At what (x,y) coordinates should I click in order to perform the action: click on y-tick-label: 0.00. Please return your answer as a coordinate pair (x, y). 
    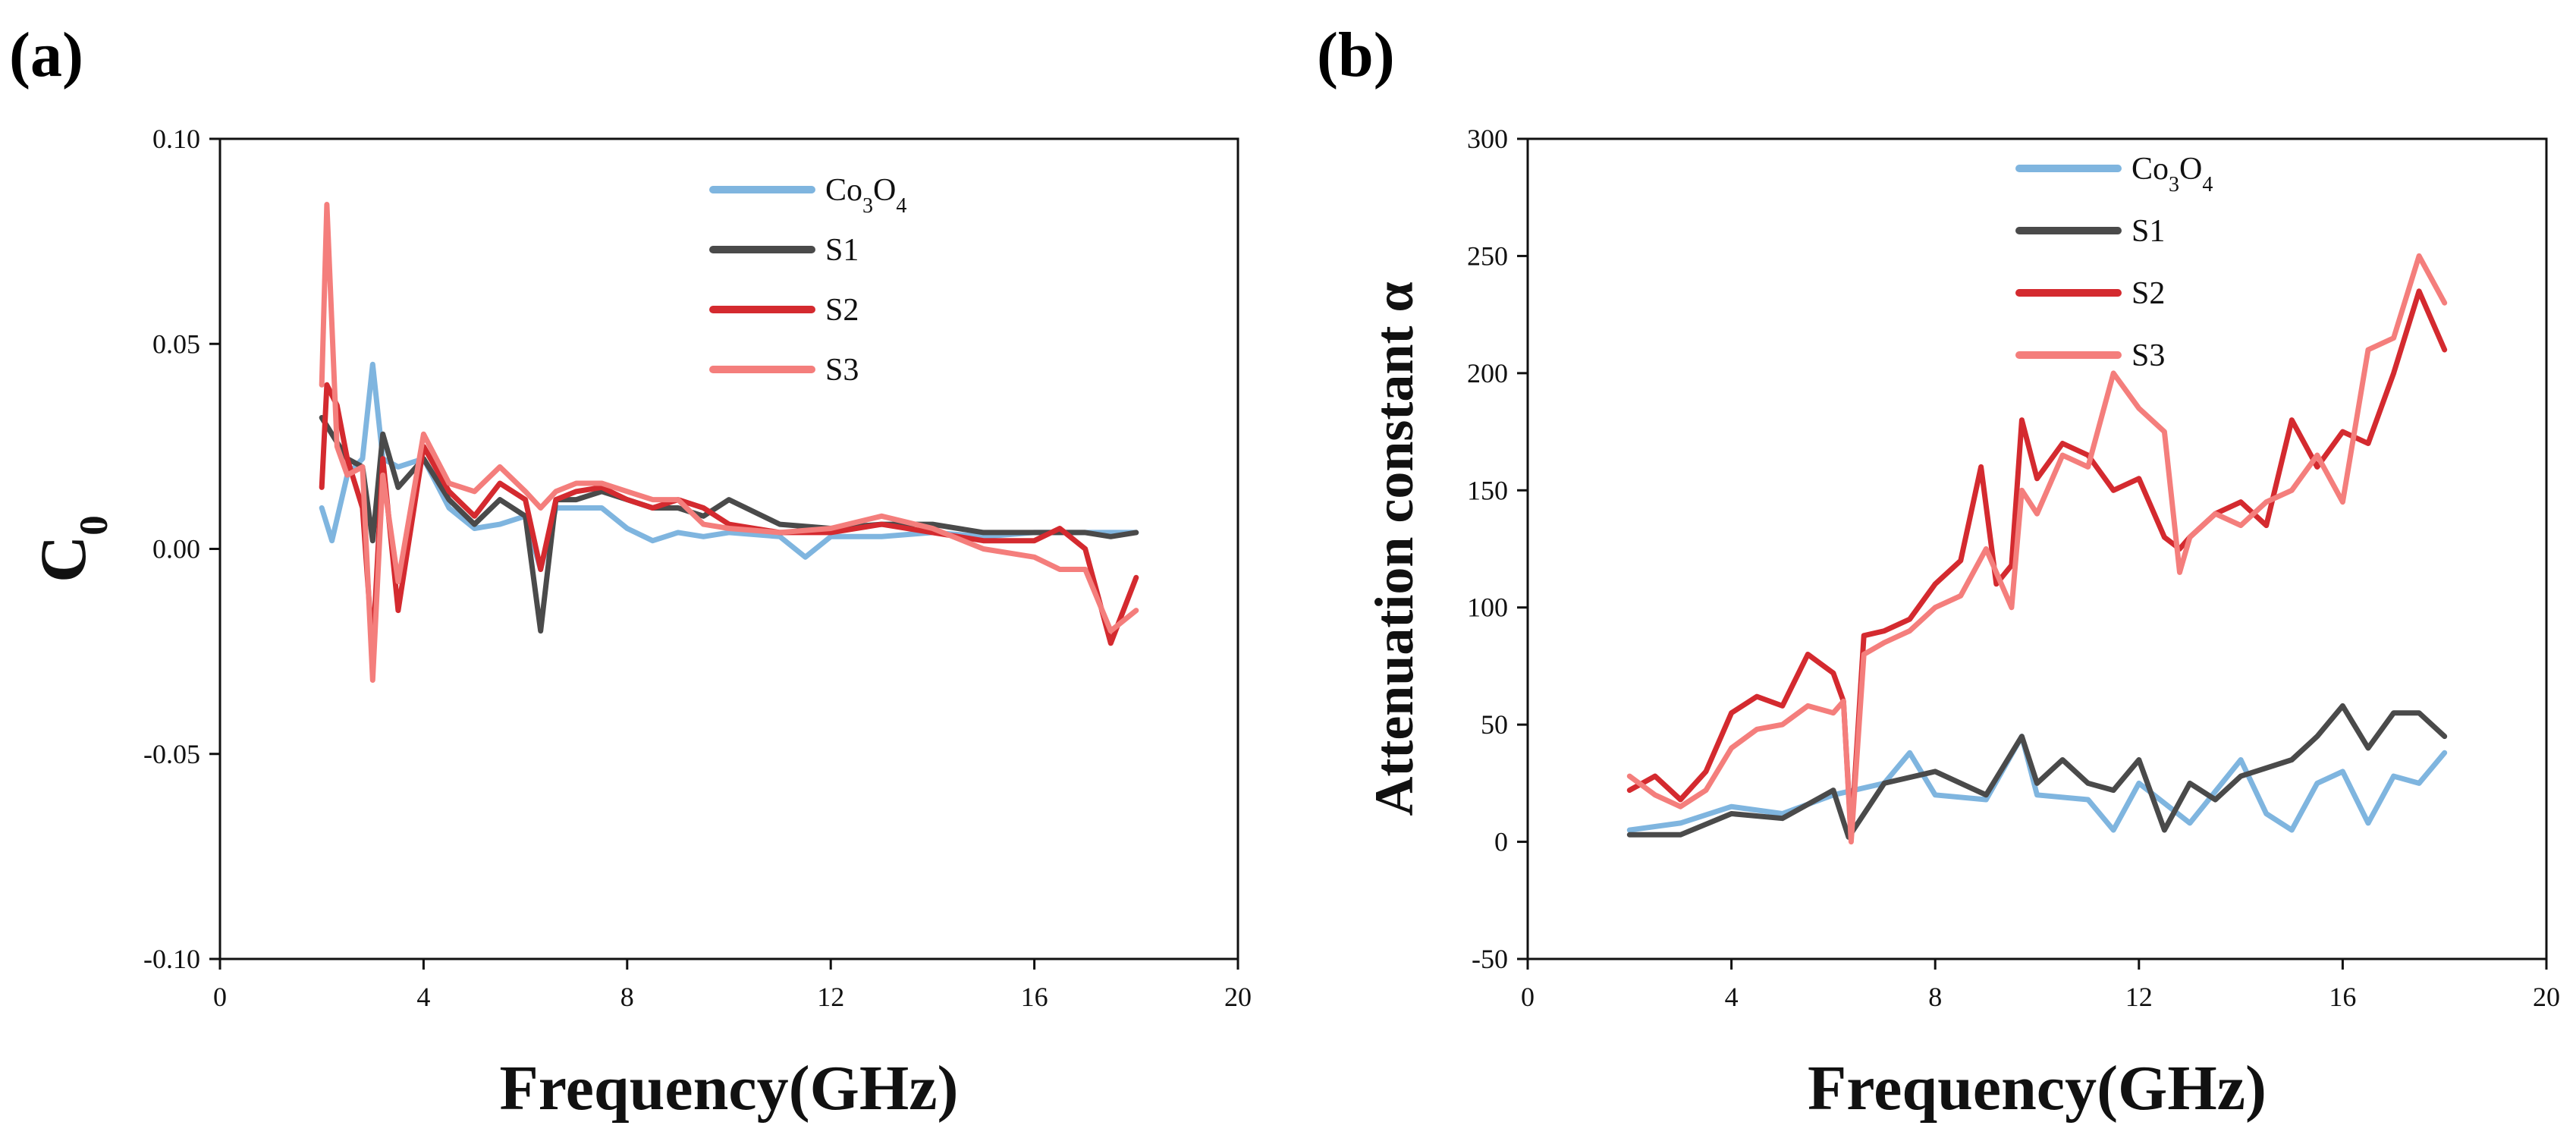
    Looking at the image, I should click on (176, 549).